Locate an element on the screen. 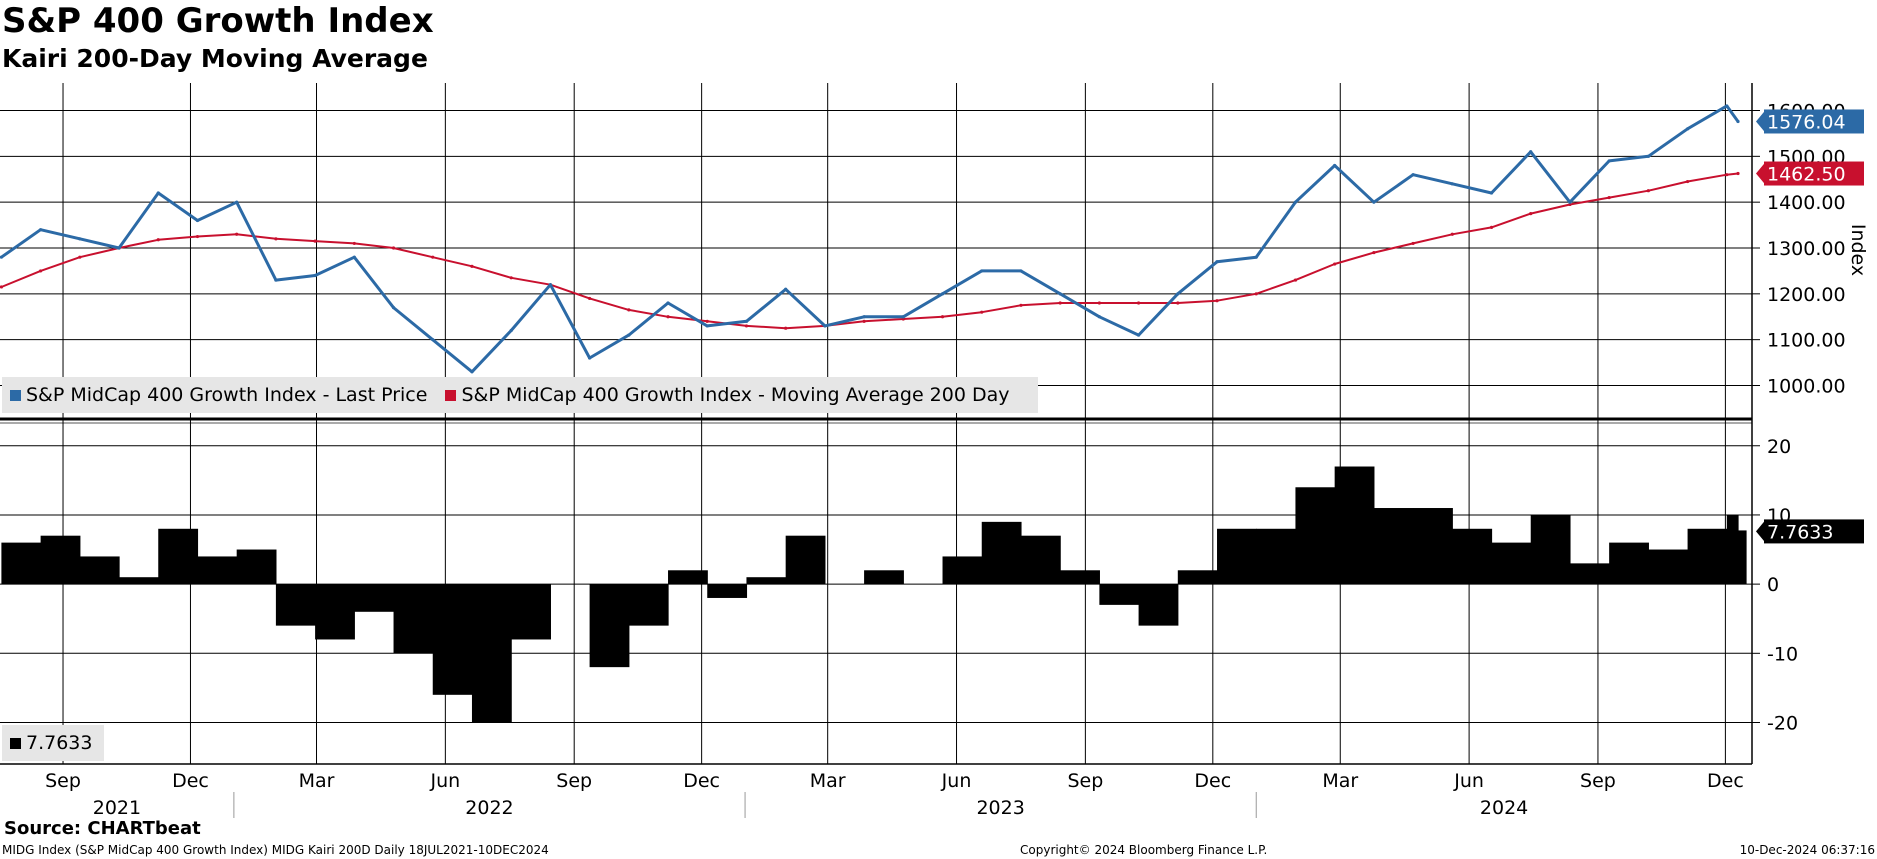  x-year-label: 2023 is located at coordinates (1000, 808).